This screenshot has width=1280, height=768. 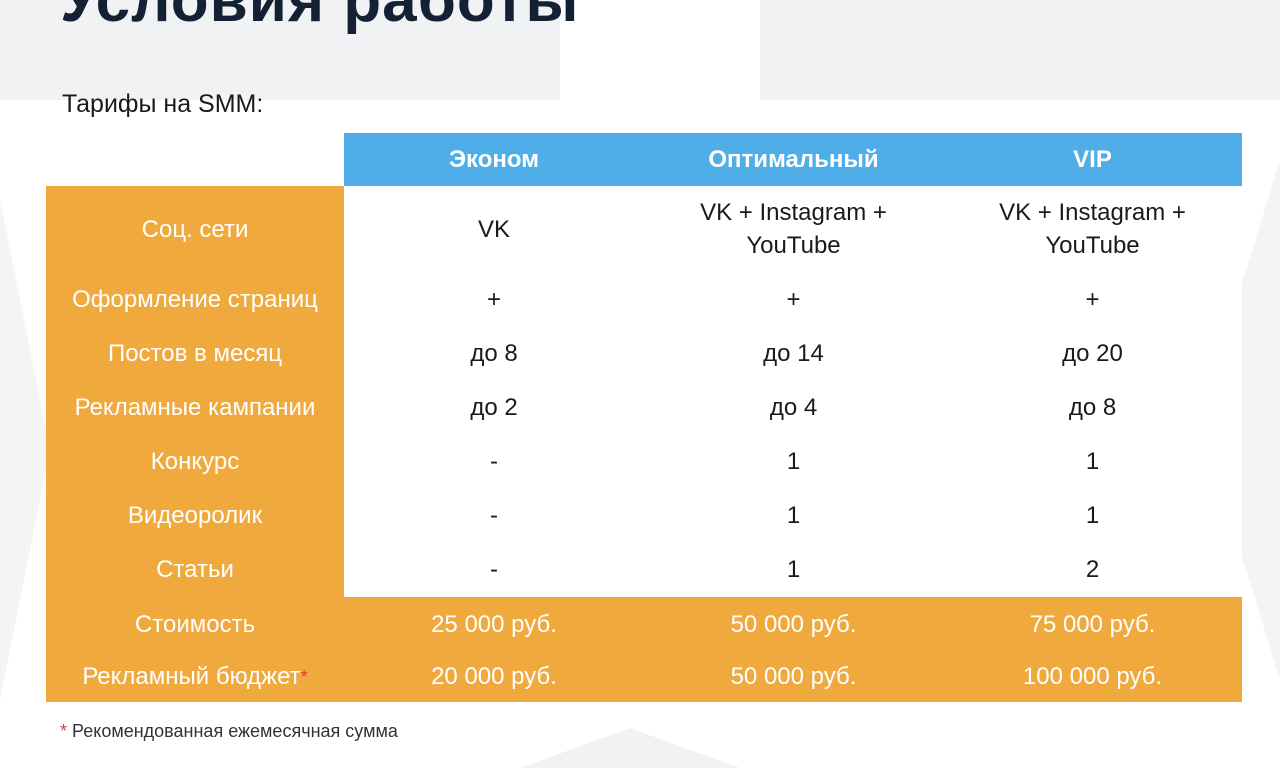 I want to click on table-cell: VK, so click(x=494, y=229).